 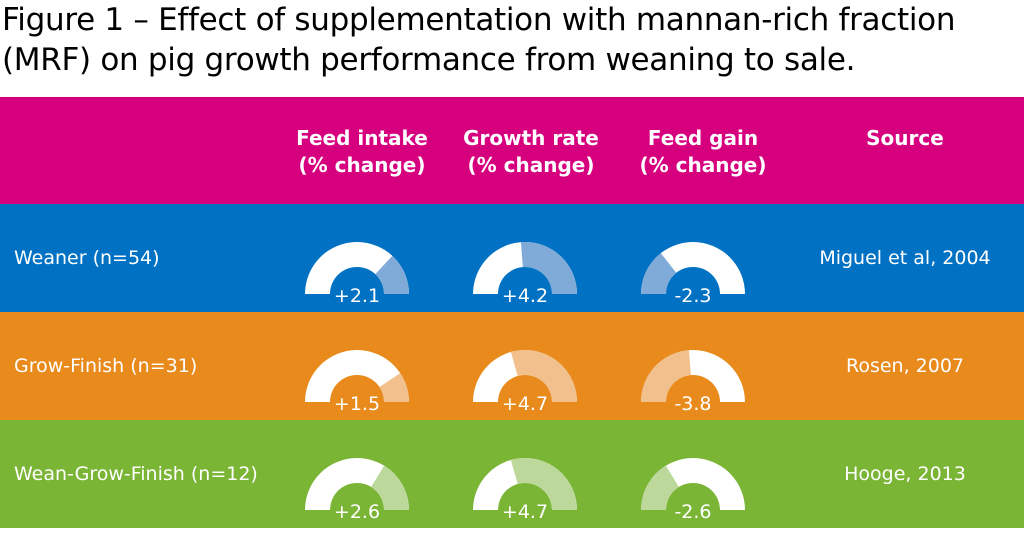 What do you see at coordinates (905, 366) in the screenshot?
I see `row-source: Rosen, 2007` at bounding box center [905, 366].